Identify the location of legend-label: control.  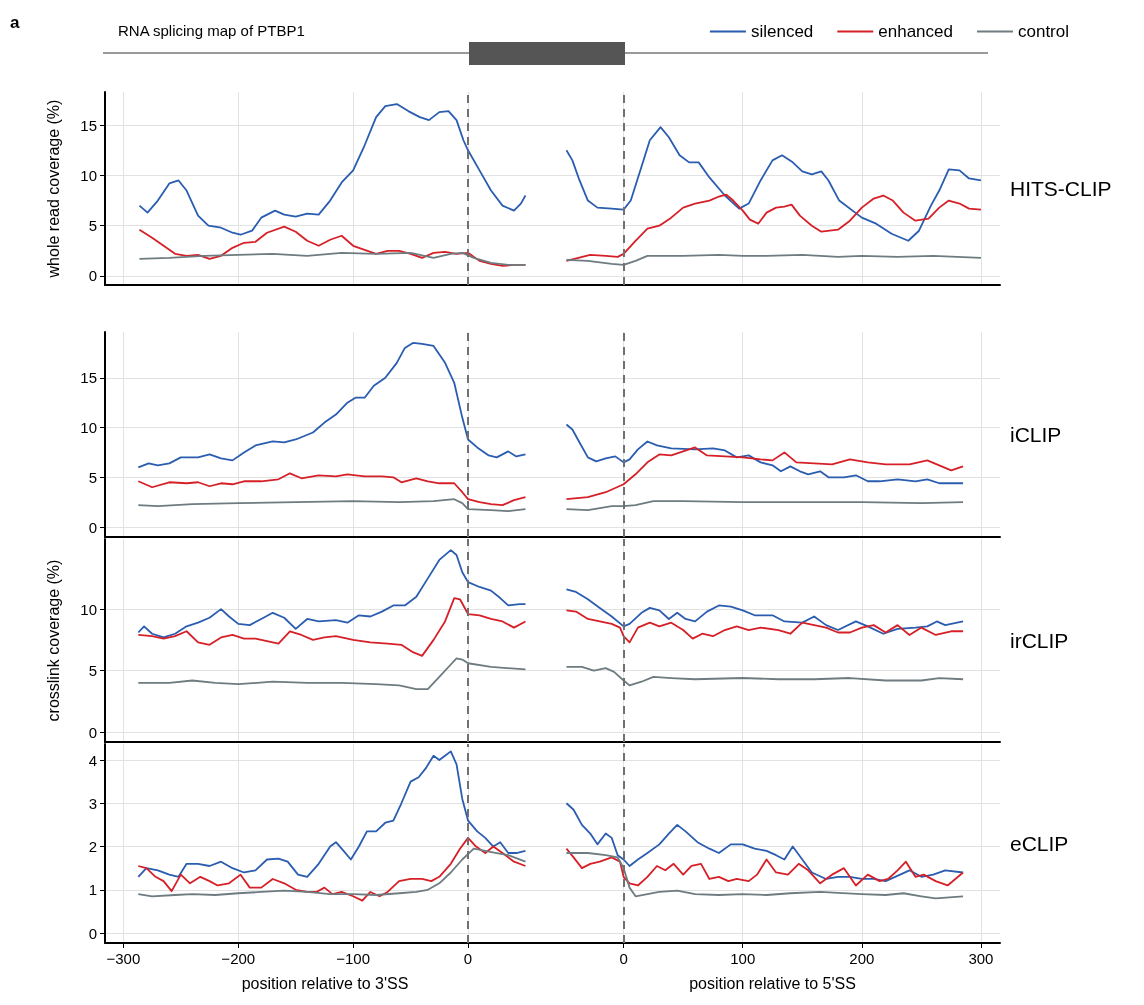
(1043, 31).